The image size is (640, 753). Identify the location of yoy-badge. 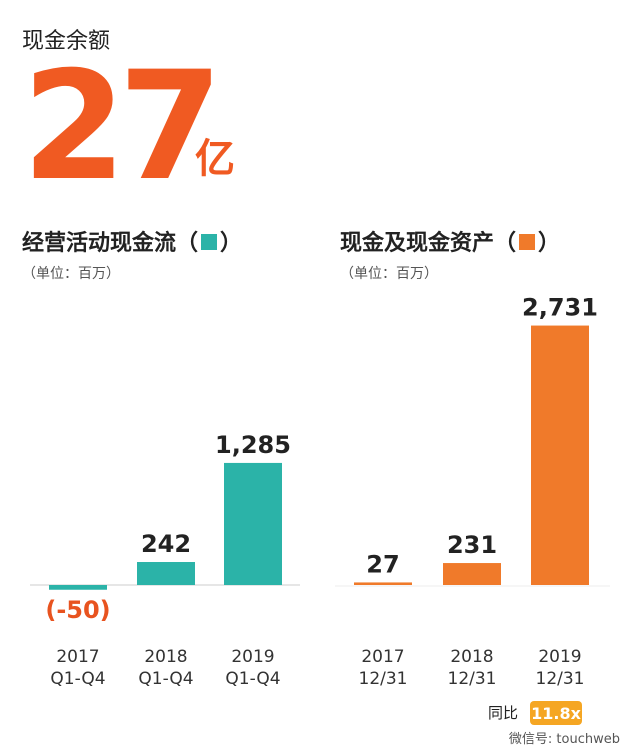
(556, 713).